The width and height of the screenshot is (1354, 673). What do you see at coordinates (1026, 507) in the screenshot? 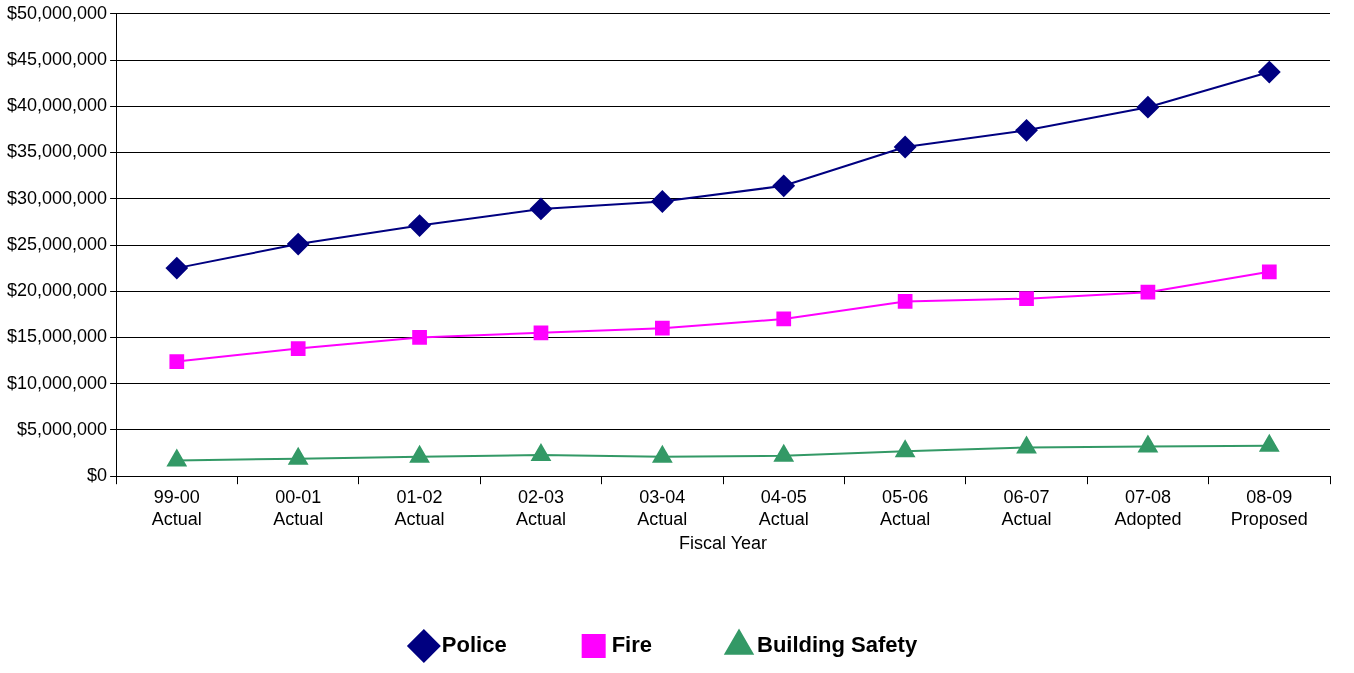
I see `x-tick-label: 06-07 Actual` at bounding box center [1026, 507].